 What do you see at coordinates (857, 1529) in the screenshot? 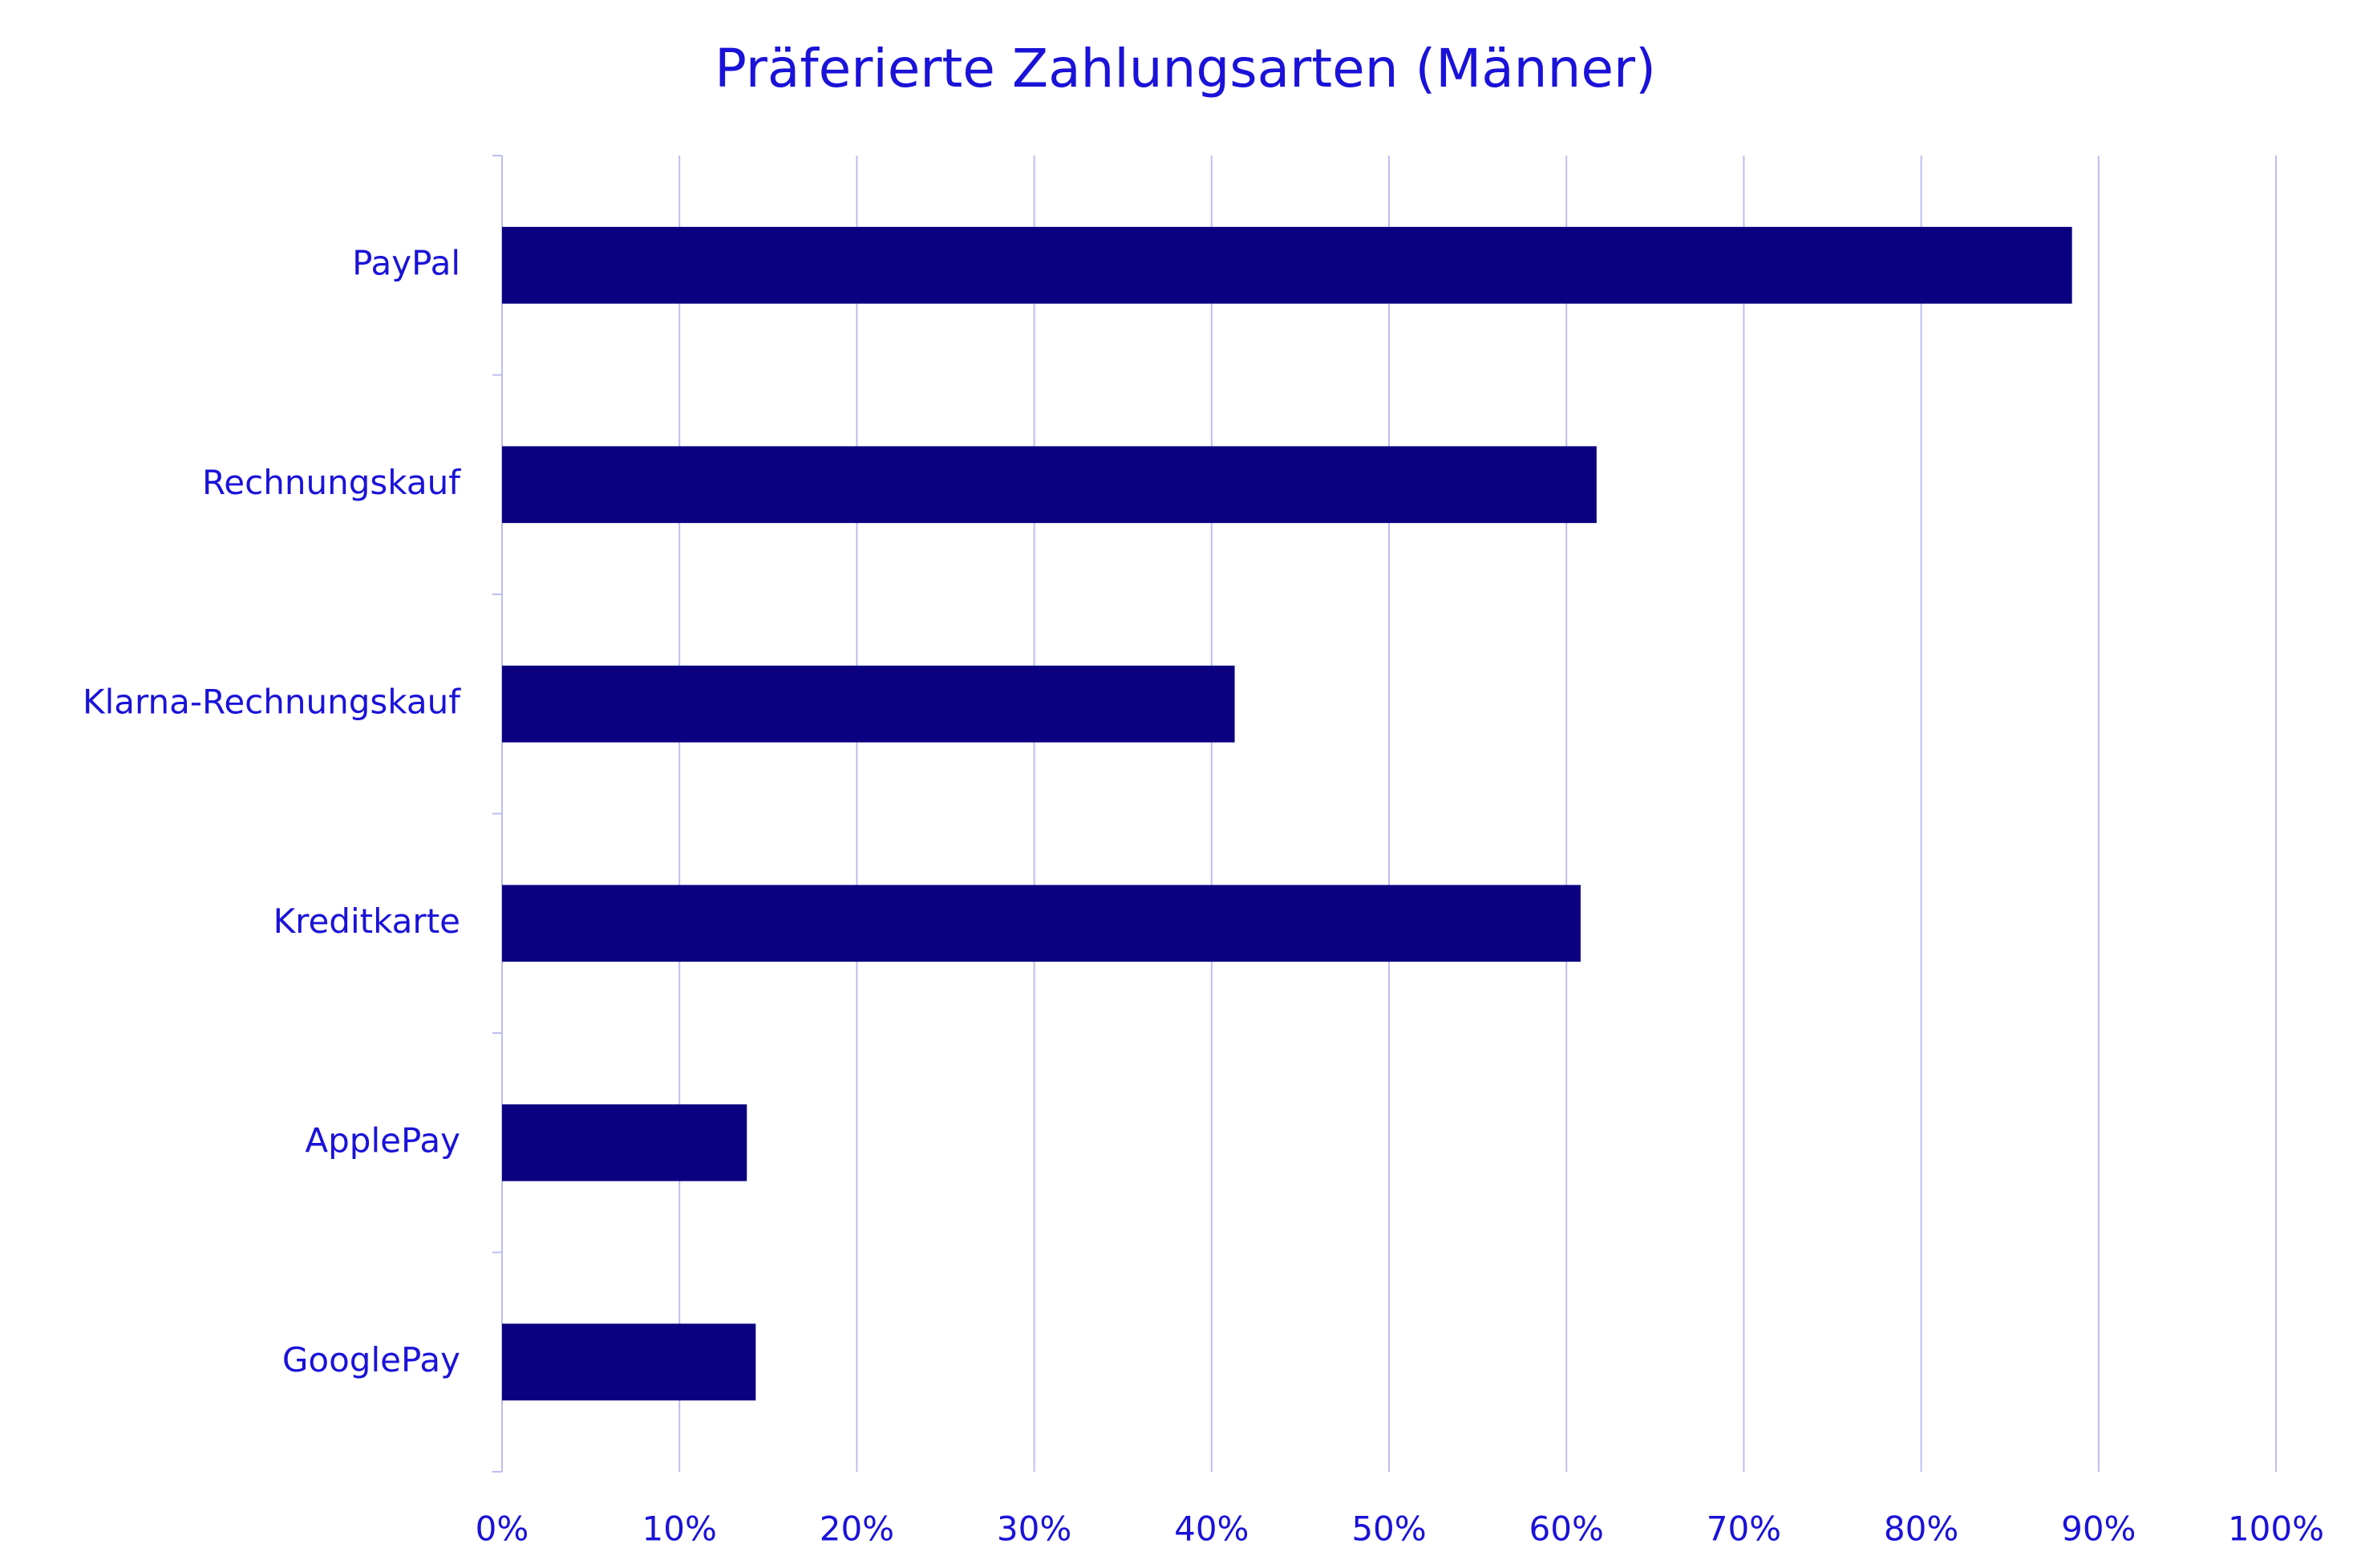
I see `x-tick-label: 20%` at bounding box center [857, 1529].